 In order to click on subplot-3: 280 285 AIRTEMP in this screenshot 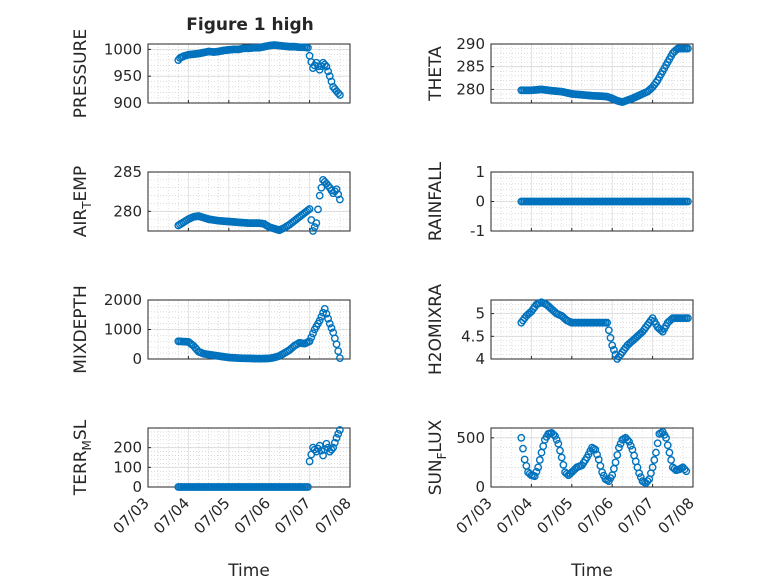, I will do `click(211, 200)`.